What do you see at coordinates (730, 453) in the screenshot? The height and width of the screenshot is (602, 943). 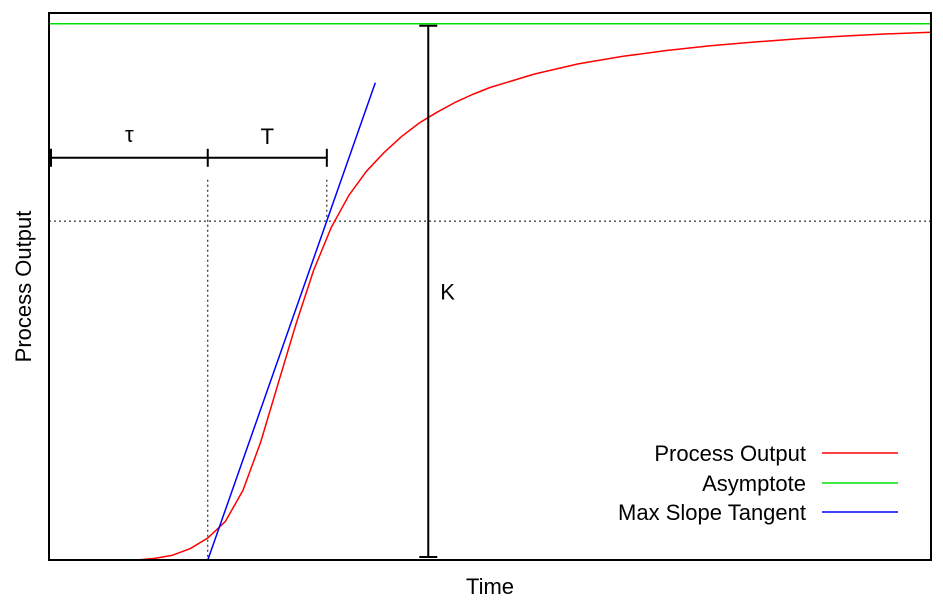 I see `legend-entry-process-output: Process Output` at bounding box center [730, 453].